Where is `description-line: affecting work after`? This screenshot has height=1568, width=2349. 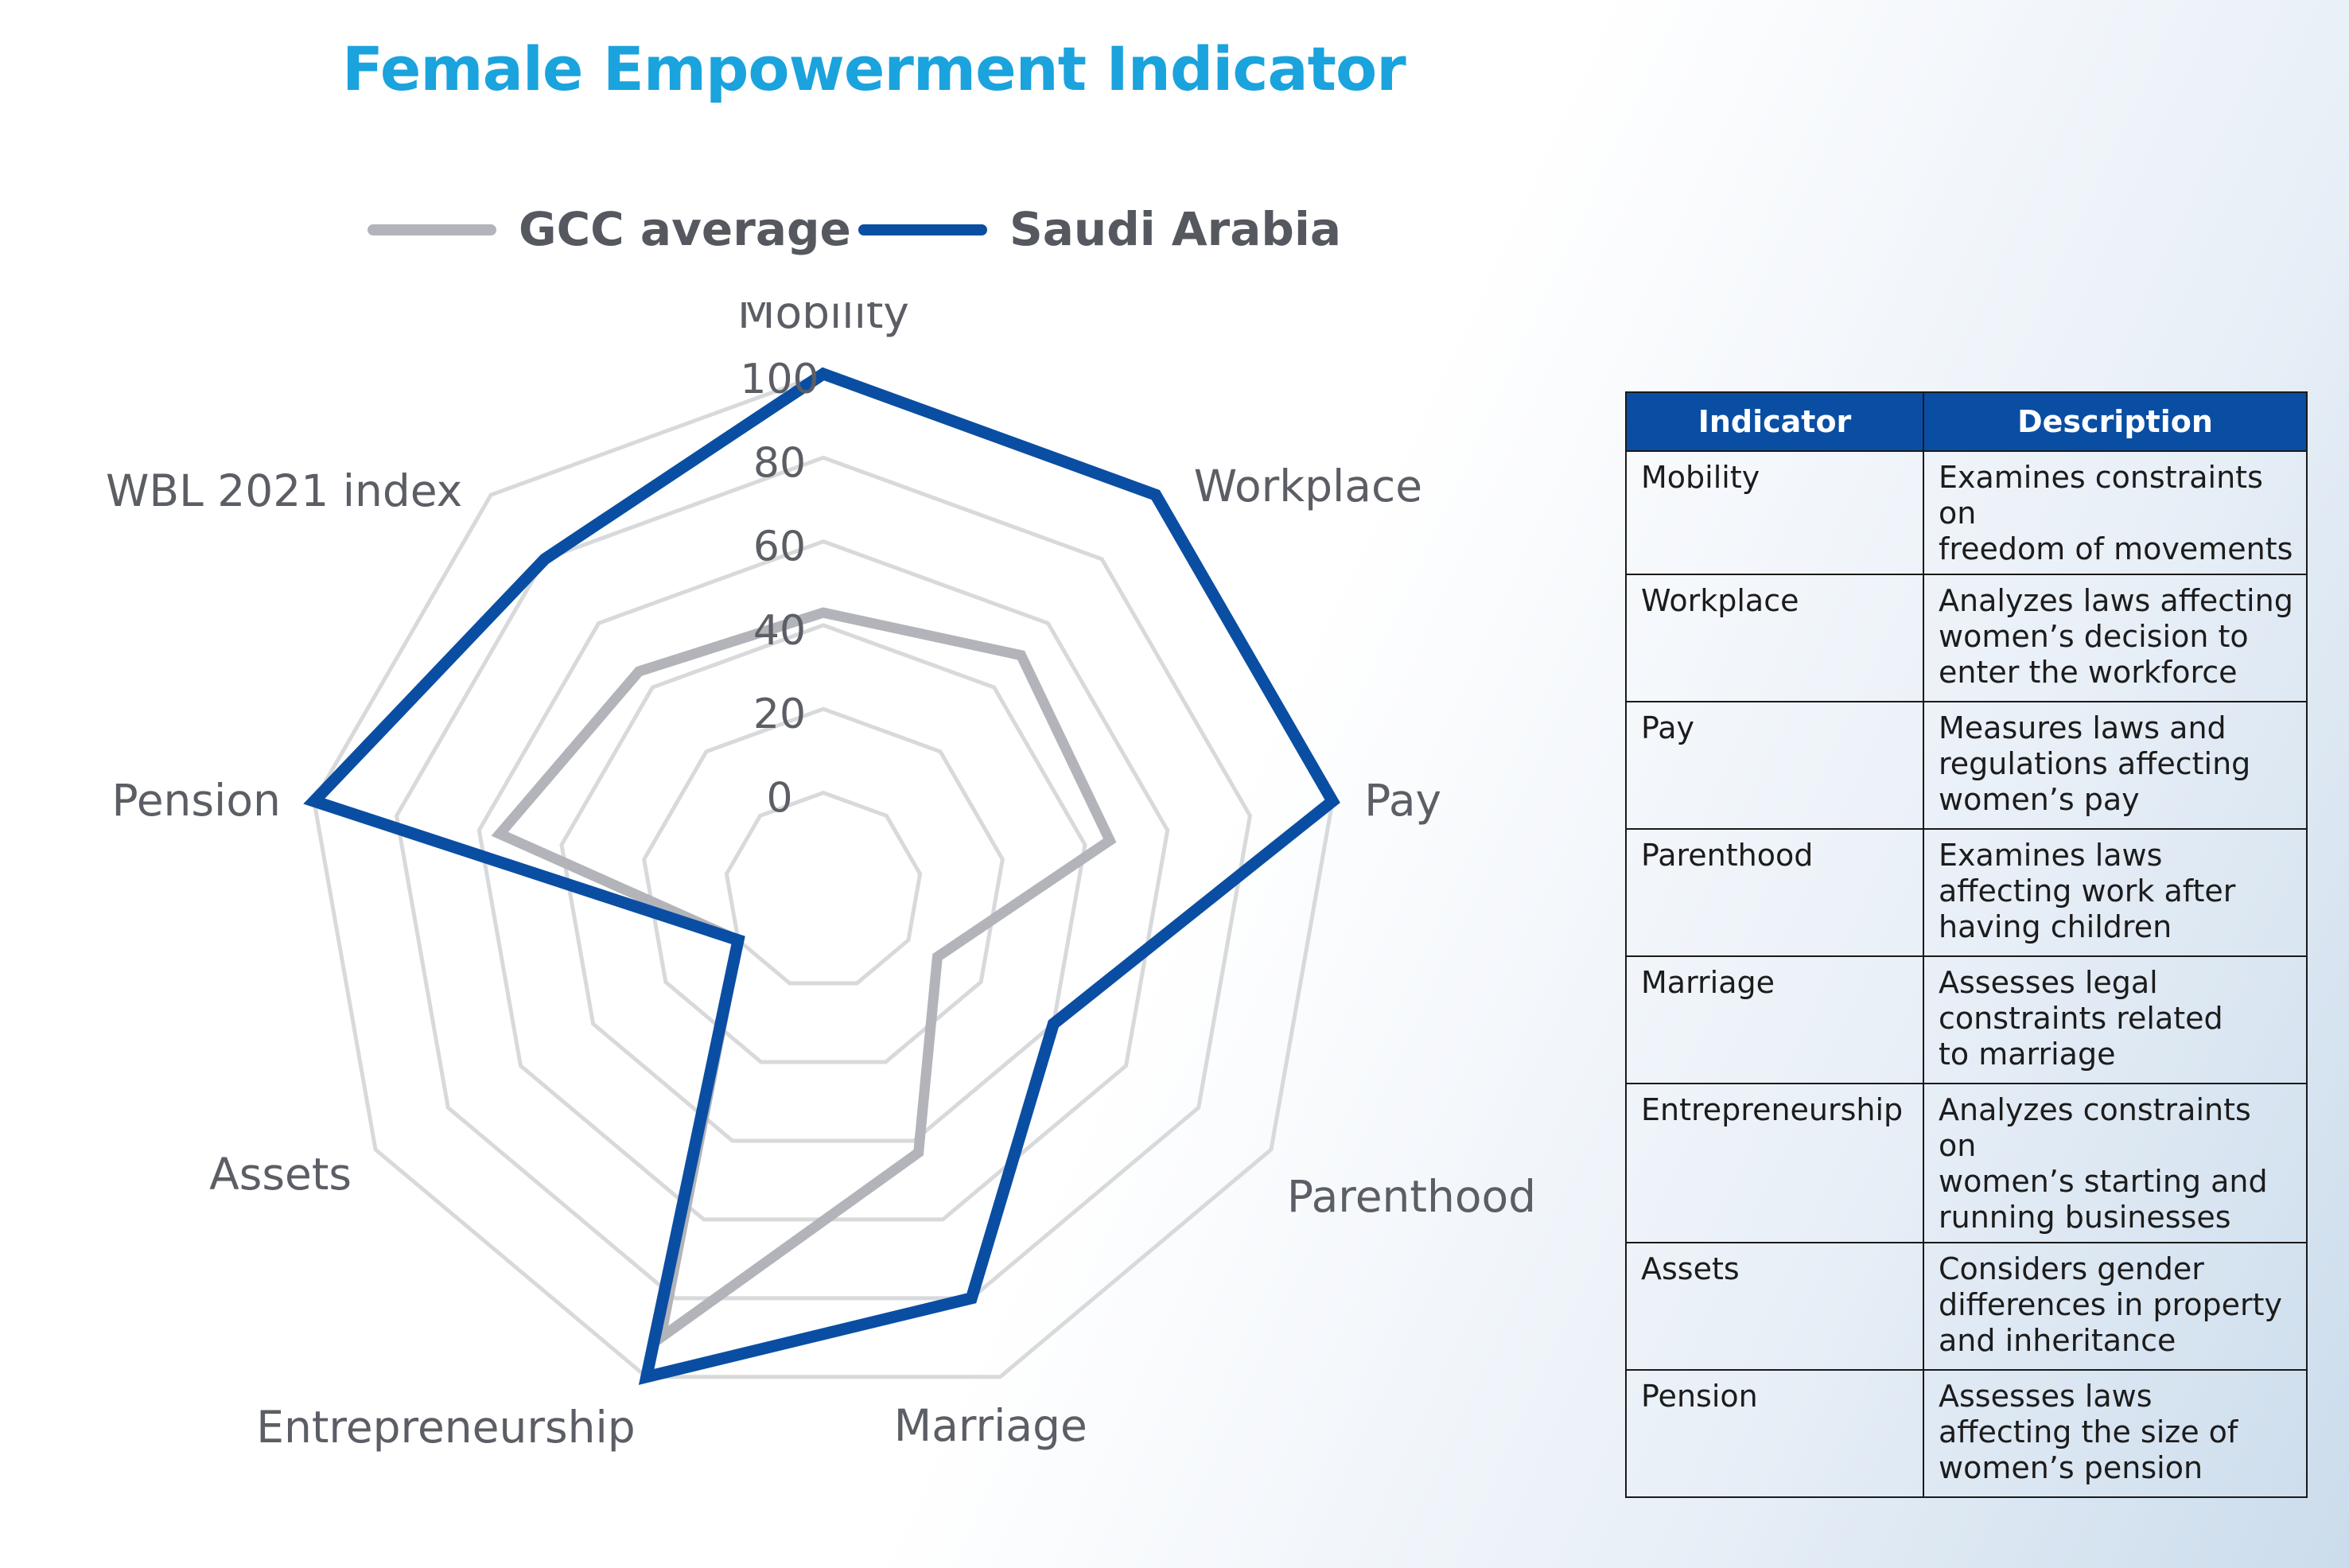
description-line: affecting work after is located at coordinates (2087, 891).